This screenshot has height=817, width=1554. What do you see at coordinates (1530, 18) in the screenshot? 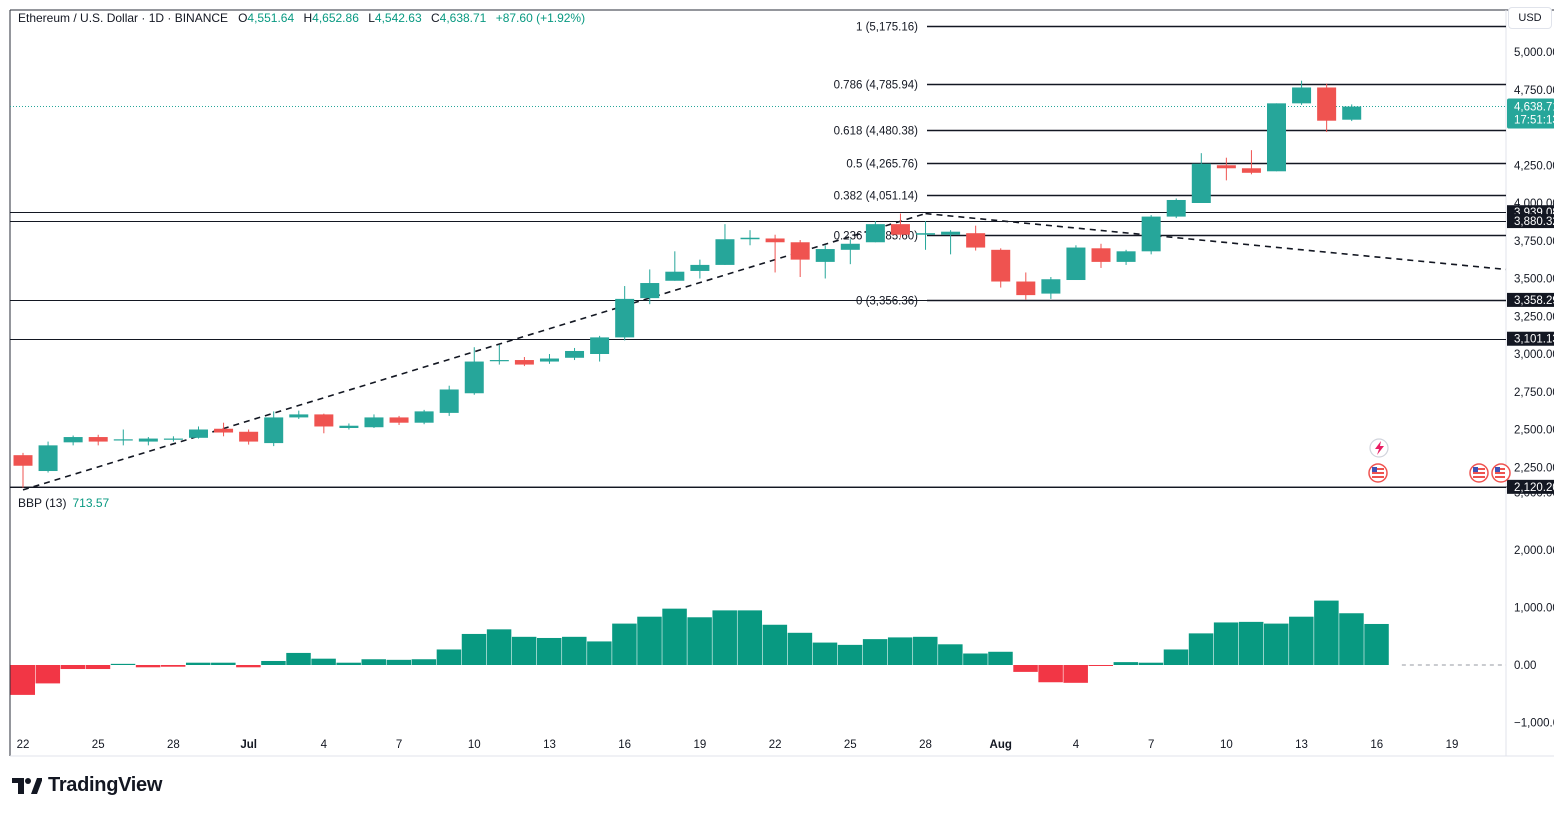
I see `currency-button: USD` at bounding box center [1530, 18].